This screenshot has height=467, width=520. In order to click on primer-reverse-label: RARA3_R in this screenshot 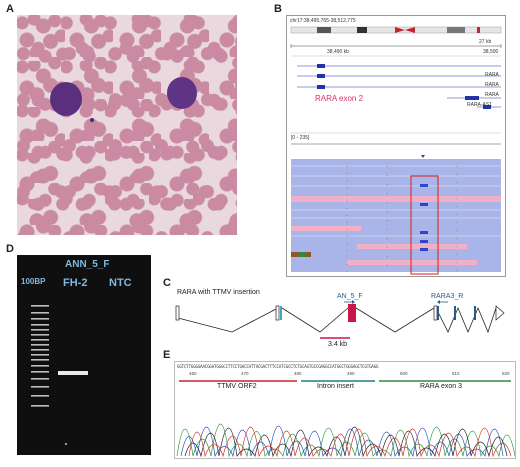, I will do `click(447, 296)`.